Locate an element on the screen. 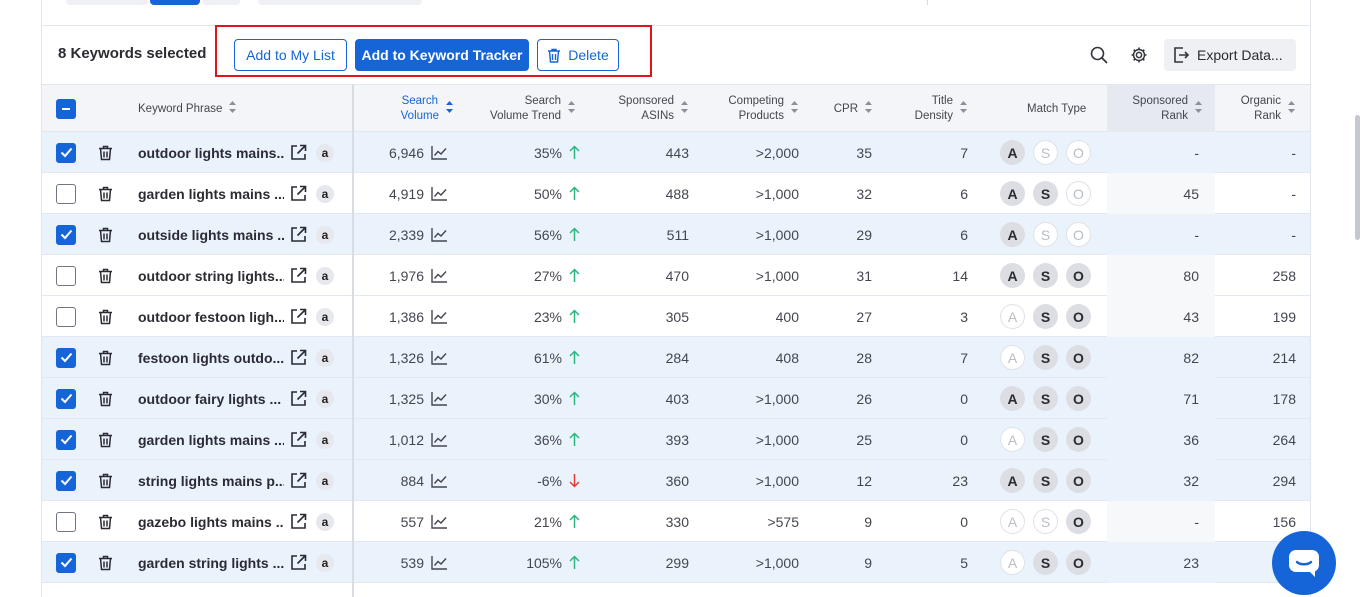  col-search-volume: Search Volume is located at coordinates (413, 109).